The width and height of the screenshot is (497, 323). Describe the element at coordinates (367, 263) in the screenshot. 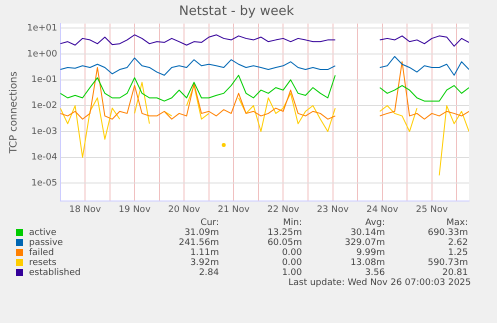

I see `text: 13.08m` at that location.